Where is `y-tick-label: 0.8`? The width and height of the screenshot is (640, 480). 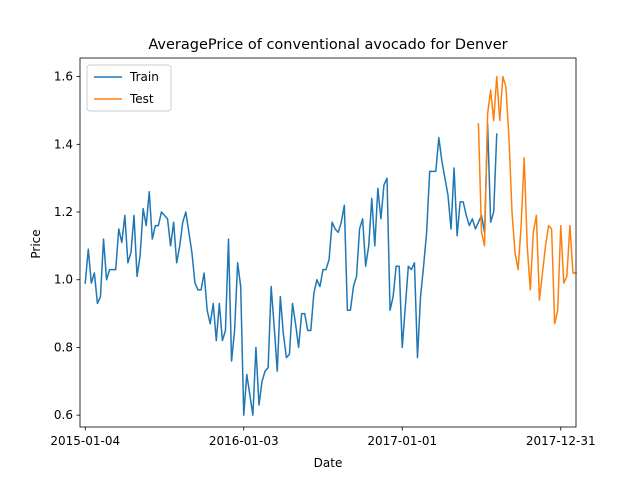
y-tick-label: 0.8 is located at coordinates (63, 347).